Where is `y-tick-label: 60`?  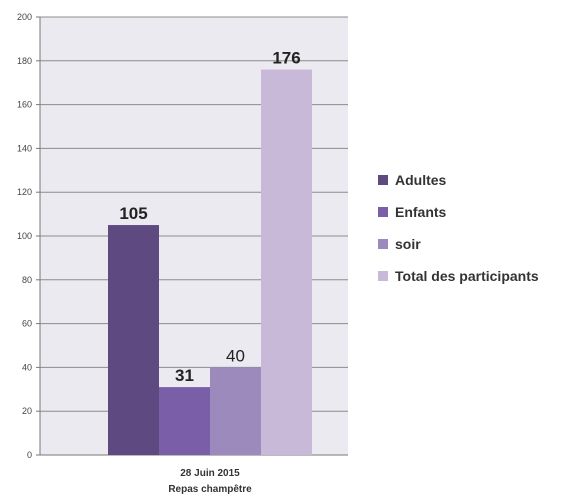 y-tick-label: 60 is located at coordinates (27, 324).